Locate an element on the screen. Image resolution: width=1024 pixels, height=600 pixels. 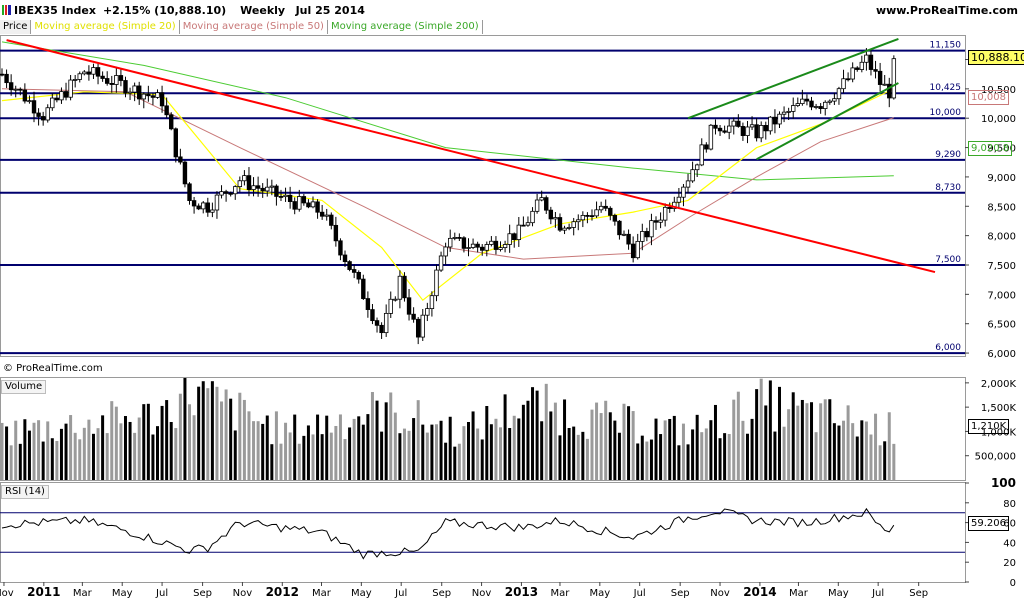
legend-ma200: Moving average (Simple 200) is located at coordinates (405, 27).